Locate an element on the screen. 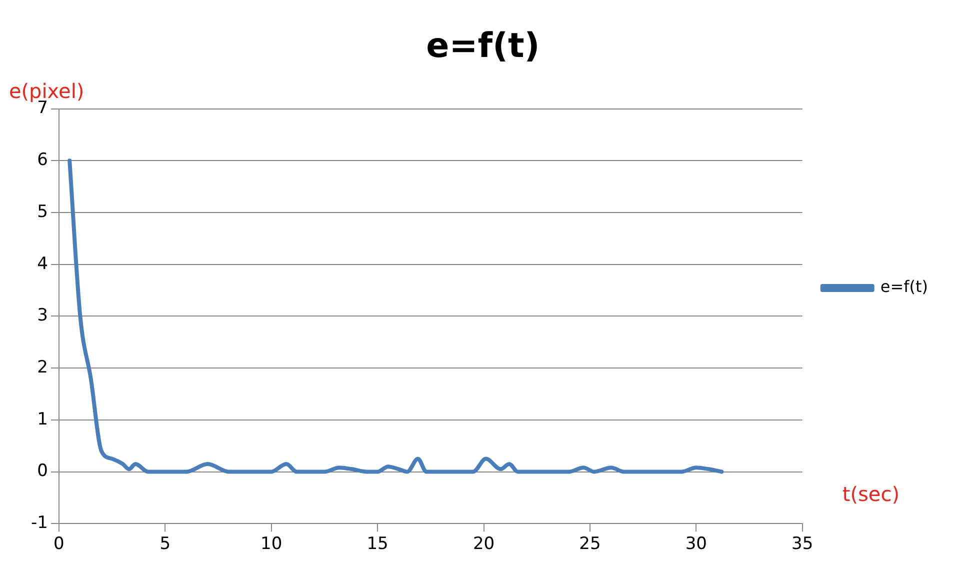 The width and height of the screenshot is (960, 580). y-tick-label: 4 is located at coordinates (42, 264).